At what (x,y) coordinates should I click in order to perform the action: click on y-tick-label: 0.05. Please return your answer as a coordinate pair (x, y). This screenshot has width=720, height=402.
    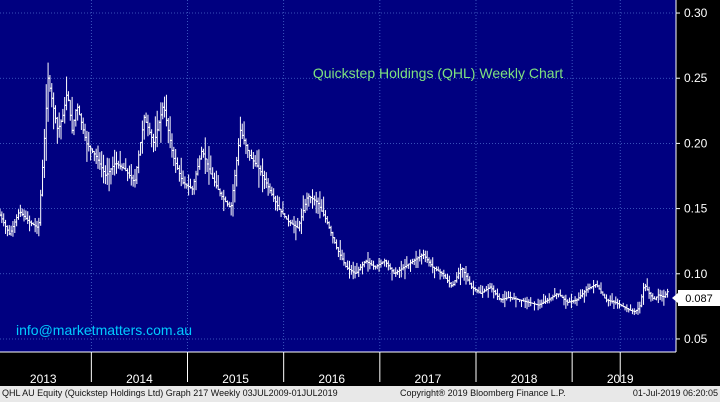
    Looking at the image, I should click on (696, 339).